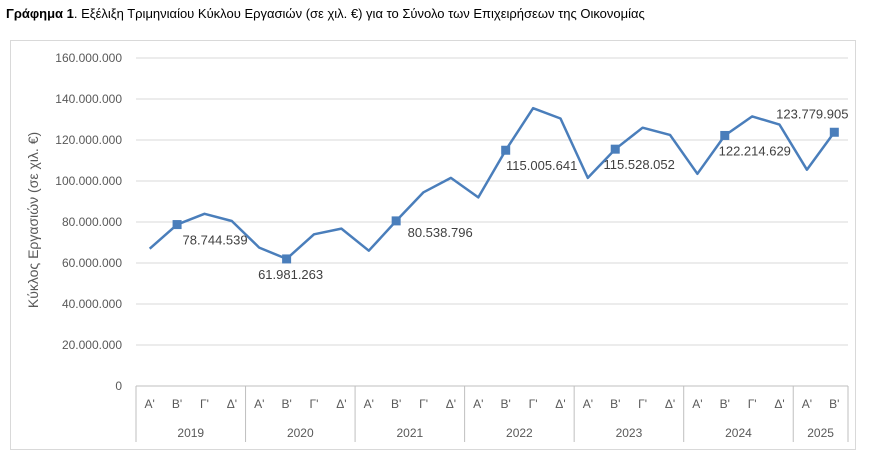 This screenshot has width=870, height=462. I want to click on data-label: 122.214.629, so click(755, 150).